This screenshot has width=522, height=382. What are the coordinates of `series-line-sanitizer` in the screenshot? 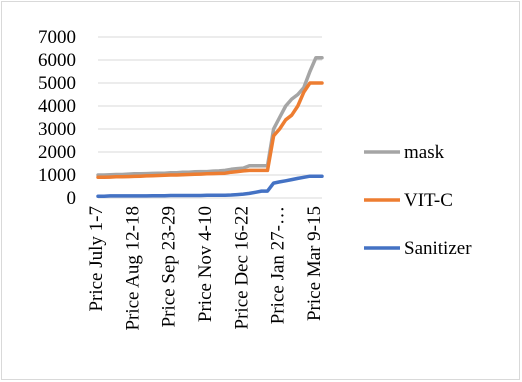 It's located at (210, 186).